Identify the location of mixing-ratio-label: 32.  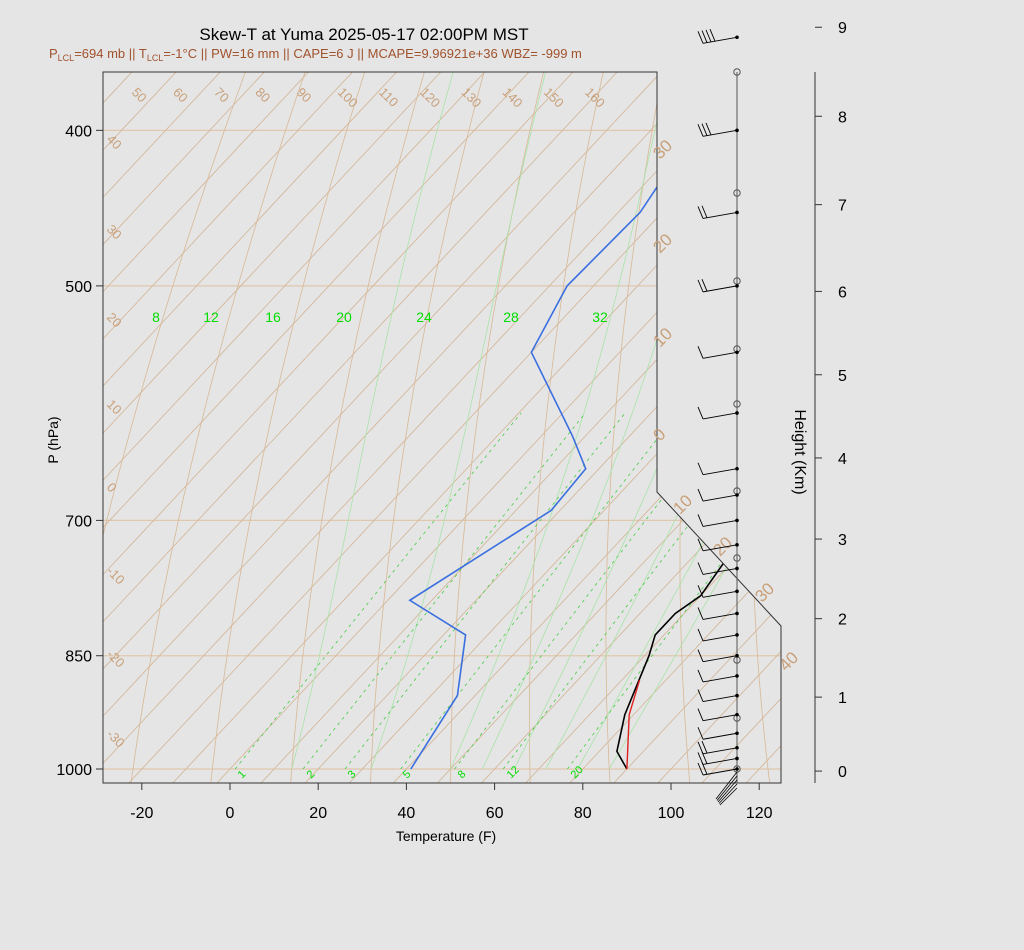
(600, 317).